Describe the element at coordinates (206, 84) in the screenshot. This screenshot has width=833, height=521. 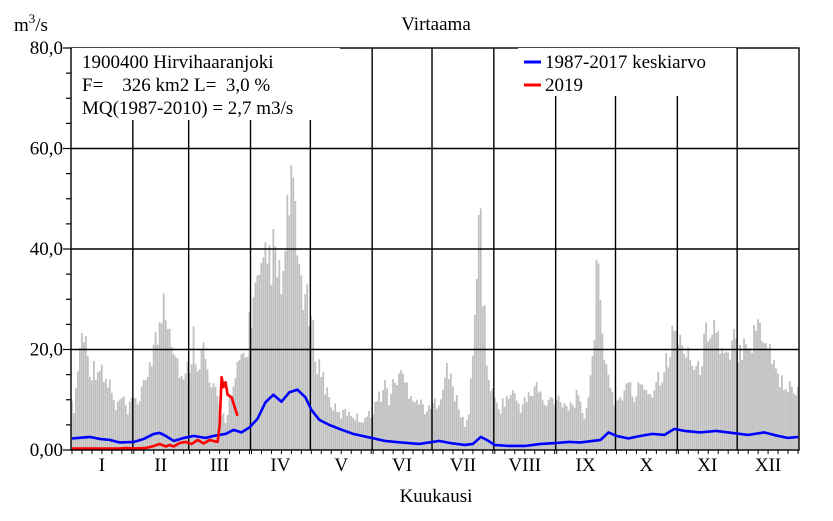
I see `info-box-background` at that location.